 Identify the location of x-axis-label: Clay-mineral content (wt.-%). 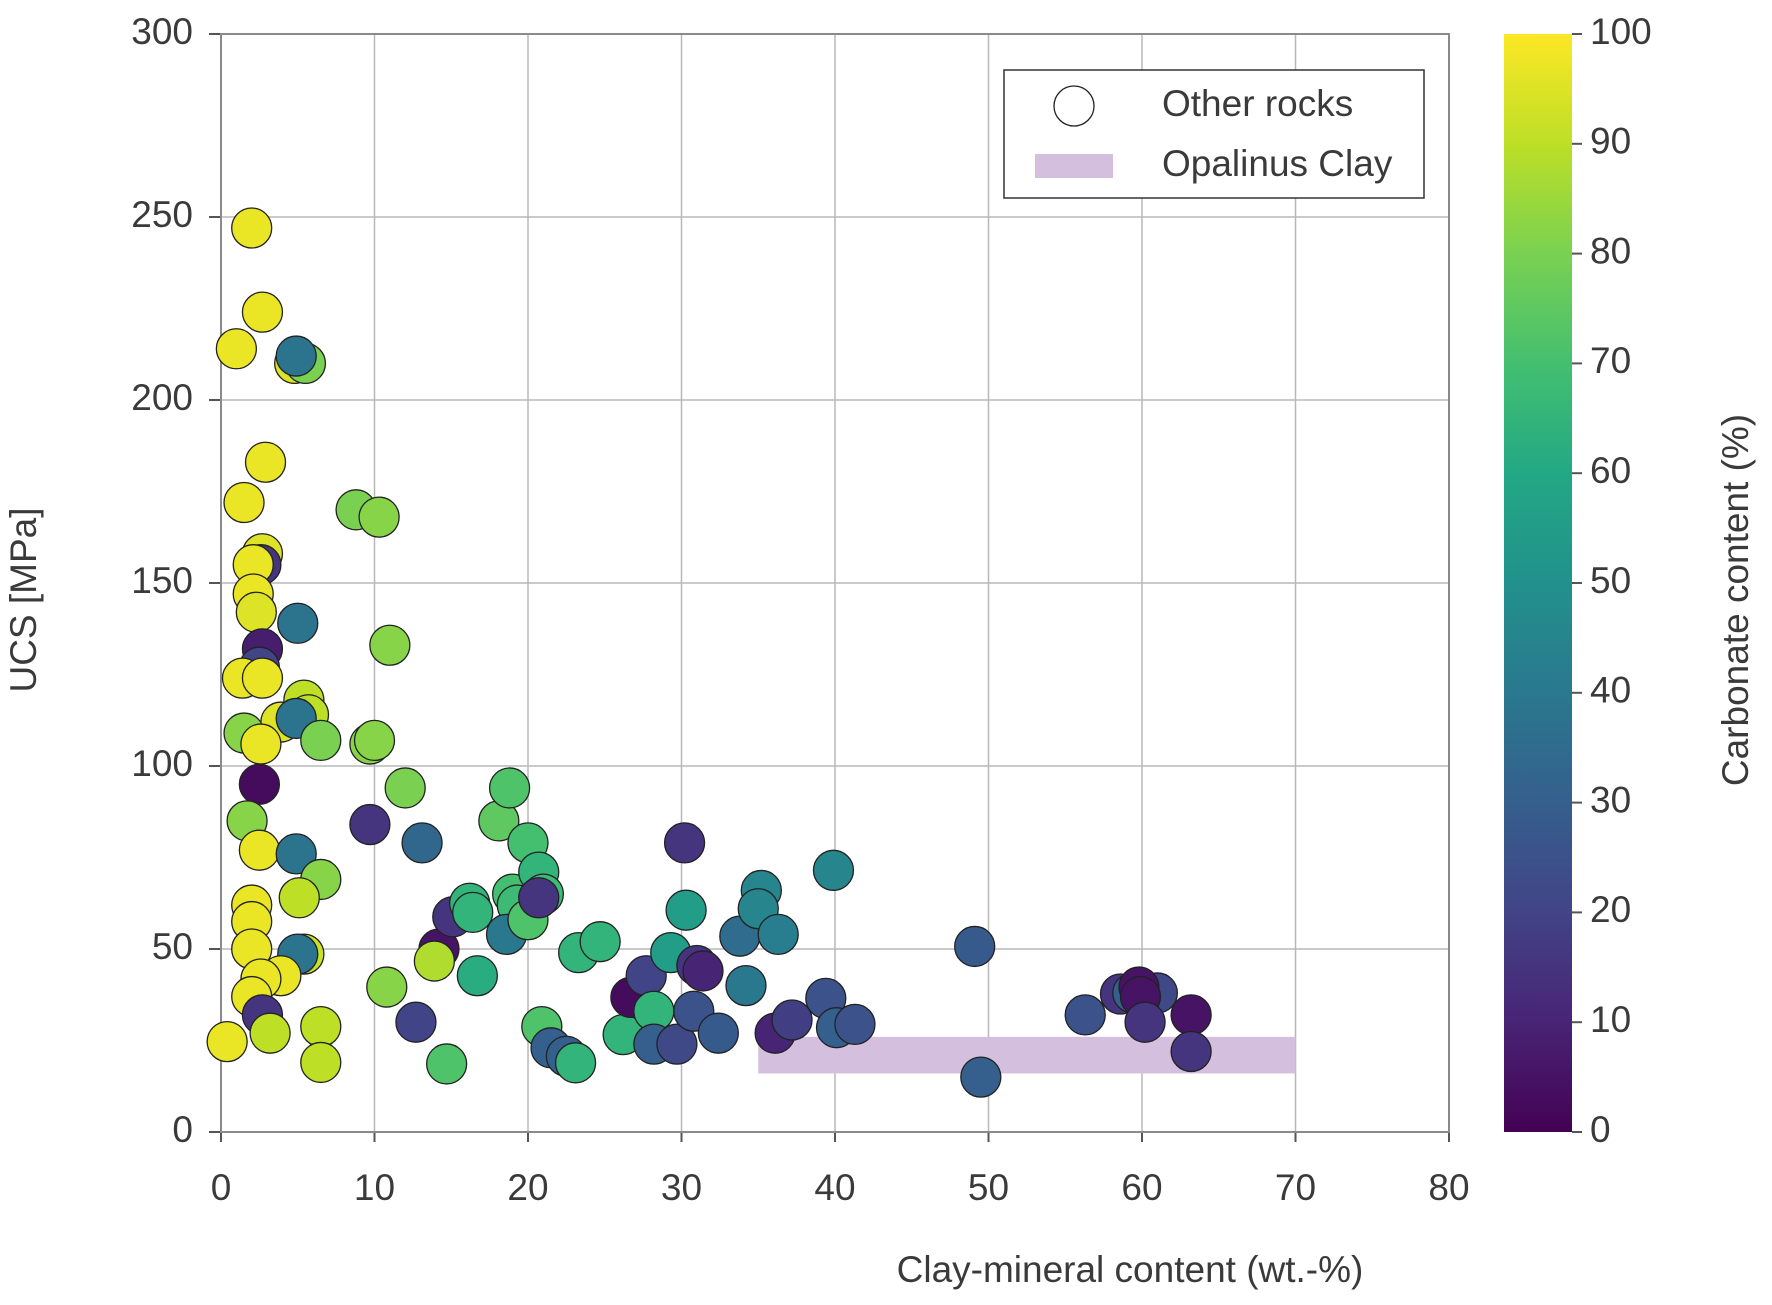
(1130, 1269).